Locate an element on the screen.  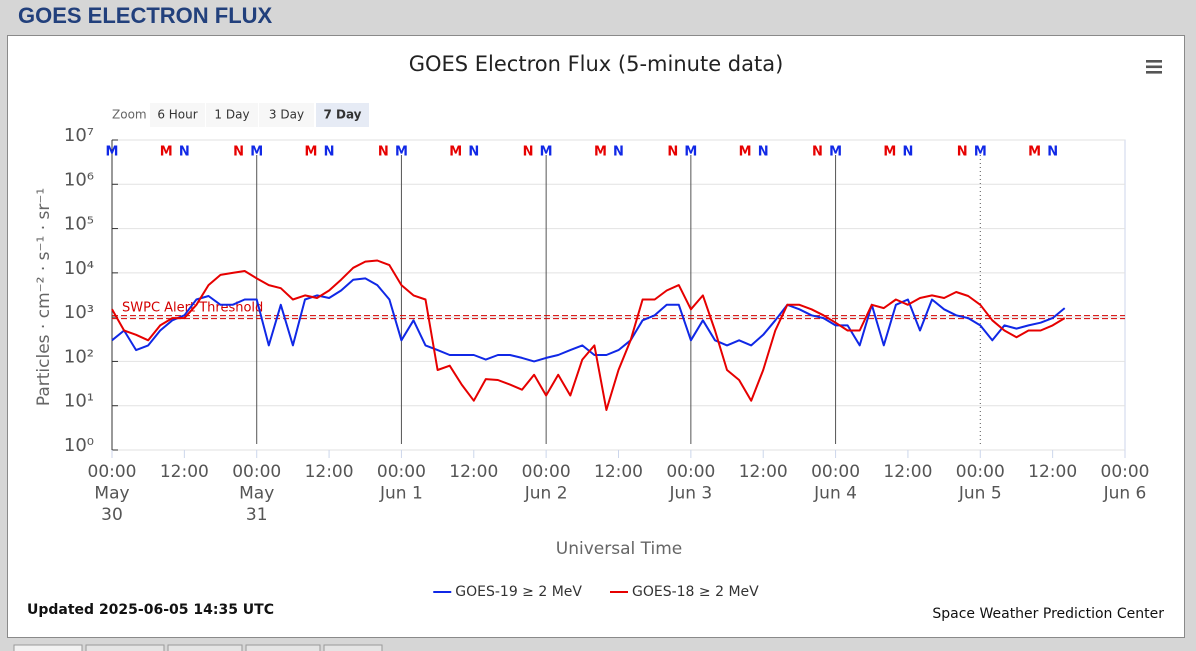
x-tick-label: Jun 3 is located at coordinates (690, 494).